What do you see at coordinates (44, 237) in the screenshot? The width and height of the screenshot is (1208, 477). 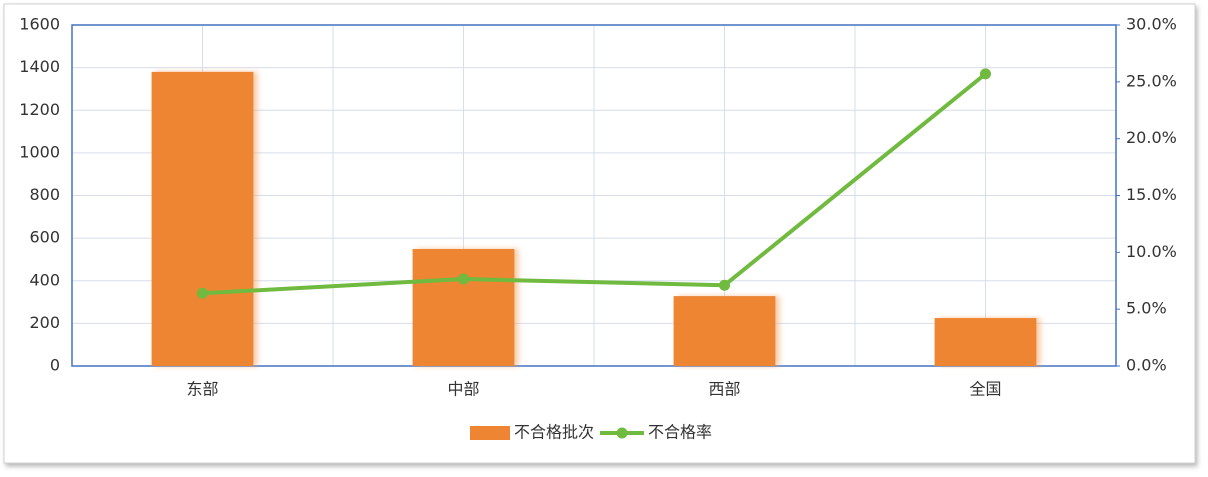 I see `y-tick-label: 600` at bounding box center [44, 237].